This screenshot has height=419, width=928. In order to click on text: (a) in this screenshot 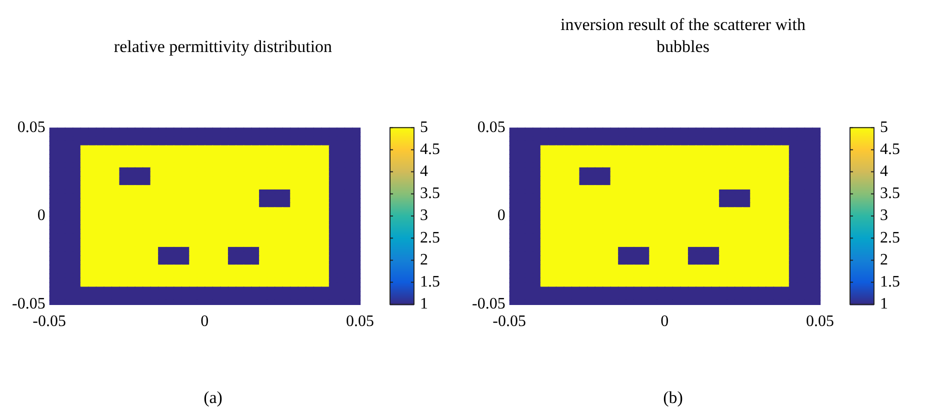, I will do `click(213, 398)`.